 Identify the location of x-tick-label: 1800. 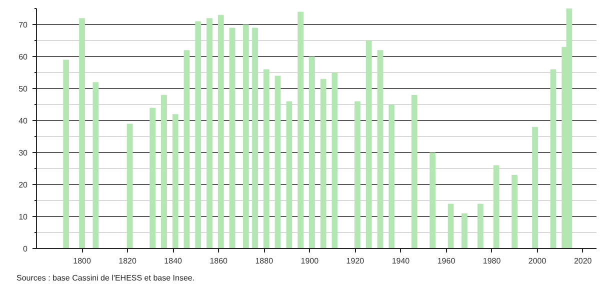
(82, 261).